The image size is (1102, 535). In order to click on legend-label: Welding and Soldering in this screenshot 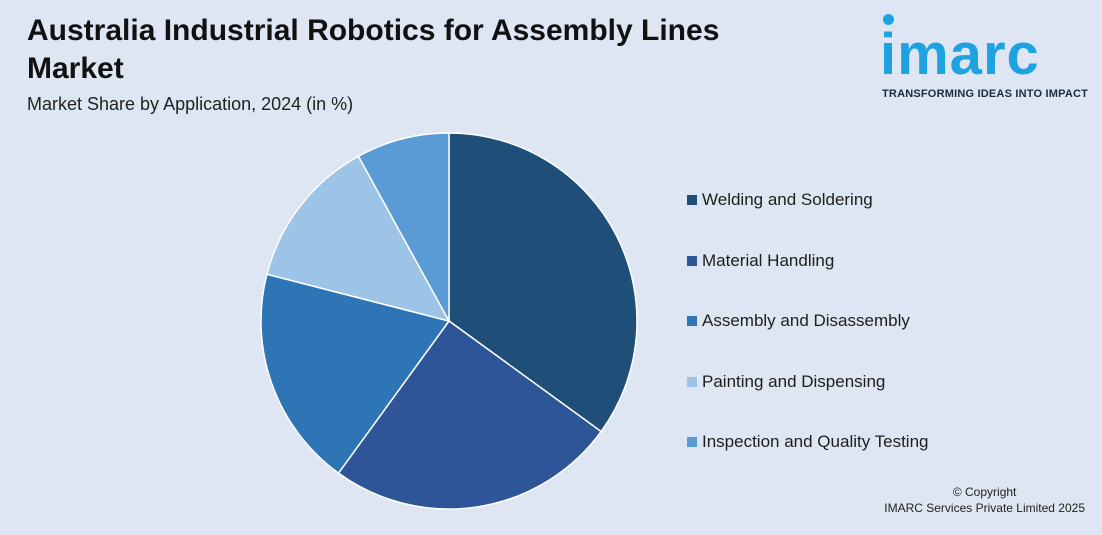, I will do `click(787, 199)`.